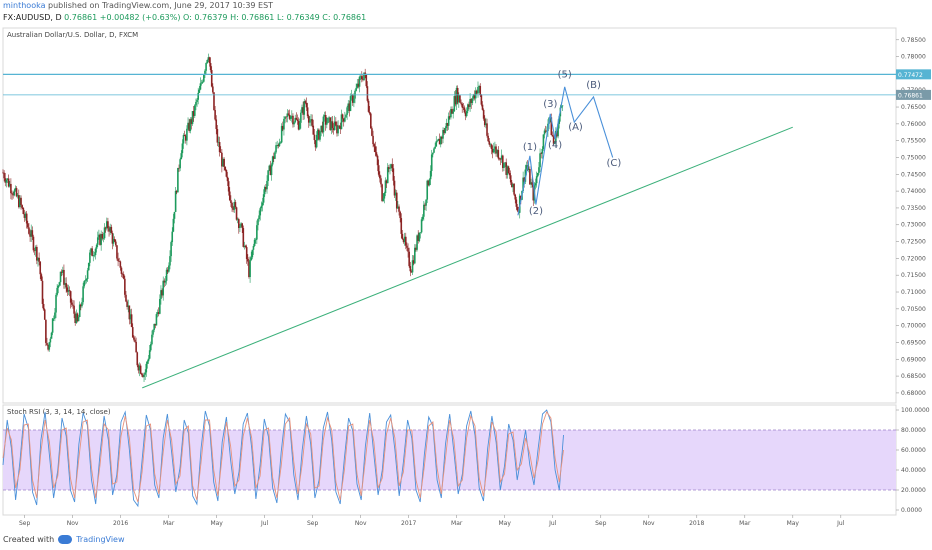 The width and height of the screenshot is (932, 550). Describe the element at coordinates (913, 141) in the screenshot. I see `price-tick-label: 0.75500` at that location.